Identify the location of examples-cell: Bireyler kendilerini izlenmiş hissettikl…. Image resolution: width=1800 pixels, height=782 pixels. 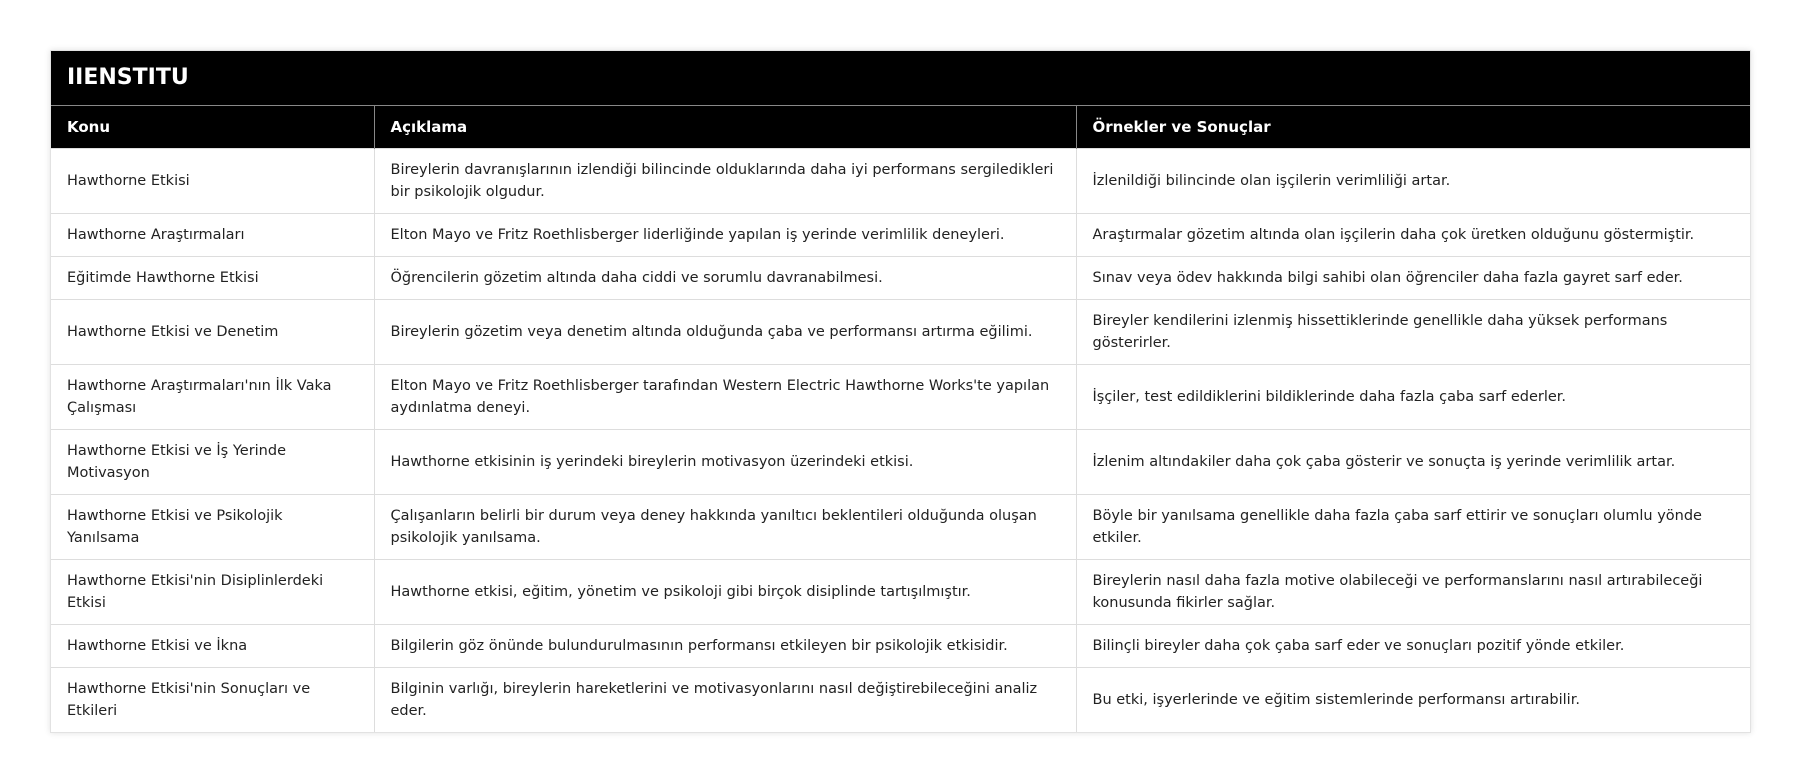
(1413, 332).